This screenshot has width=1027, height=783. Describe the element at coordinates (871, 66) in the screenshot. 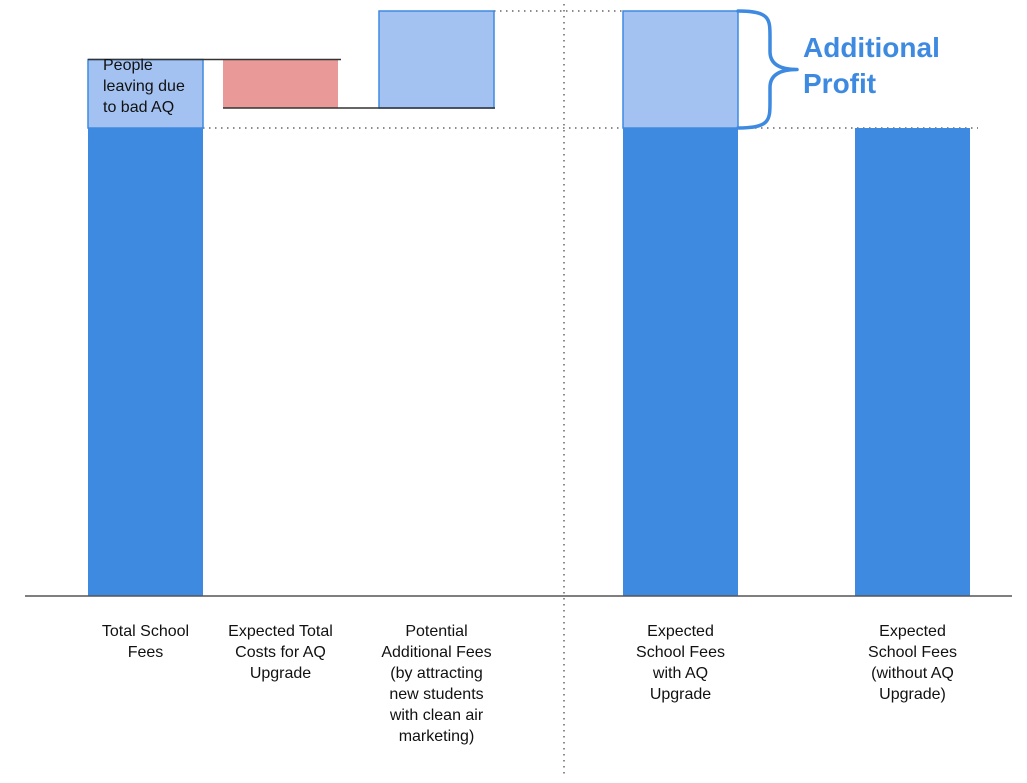

I see `additional-profit-annotation: Additional Profit` at that location.